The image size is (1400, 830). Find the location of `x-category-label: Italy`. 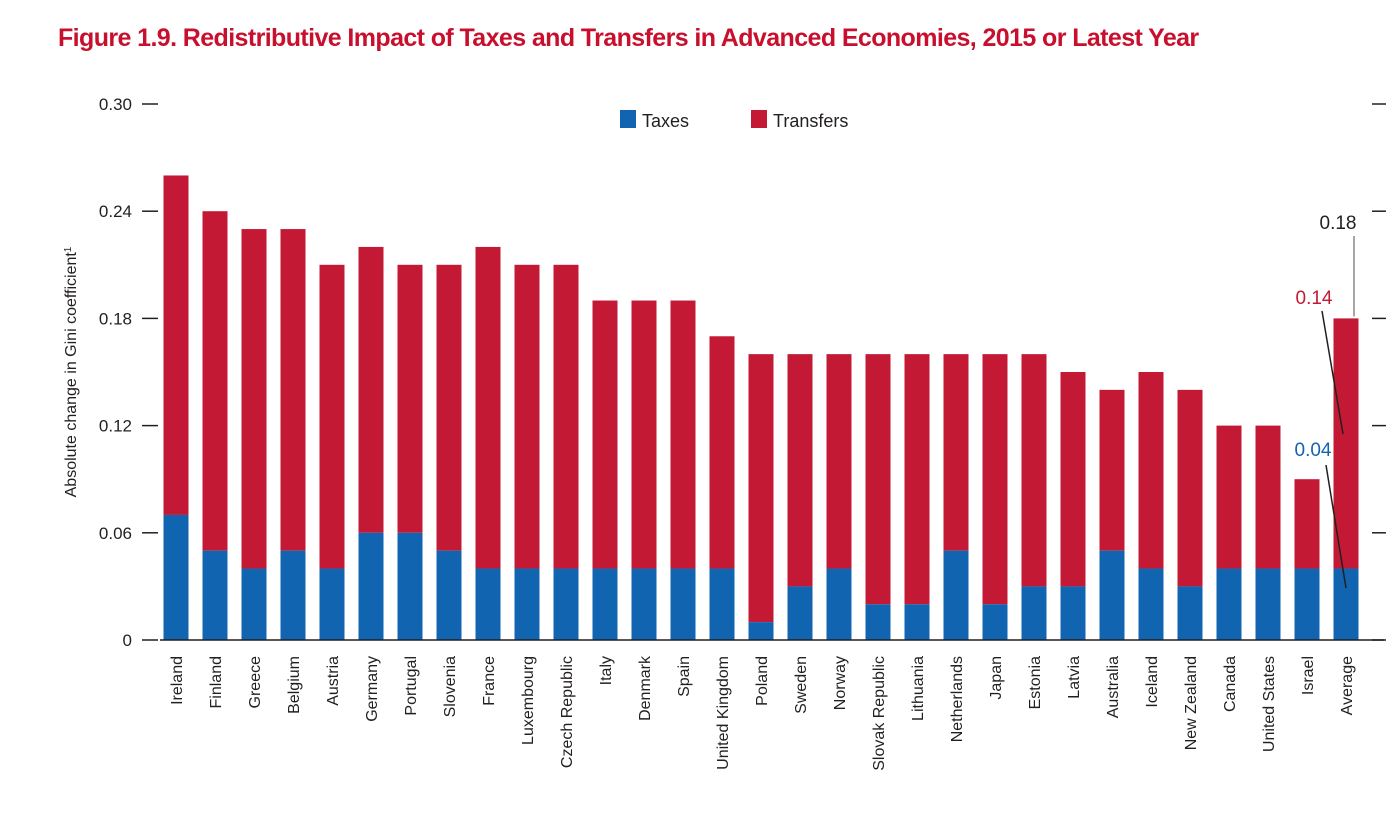

x-category-label: Italy is located at coordinates (606, 670).